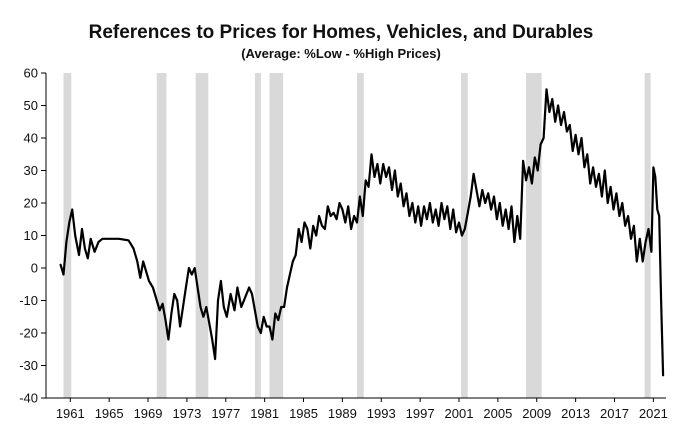  Describe the element at coordinates (31, 105) in the screenshot. I see `y-tick-label: 50` at that location.